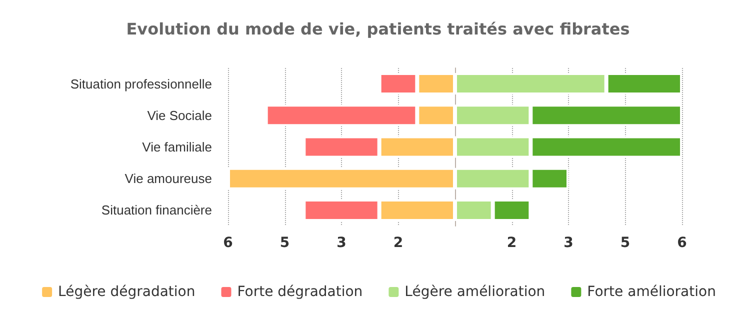  What do you see at coordinates (179, 115) in the screenshot?
I see `y-tick-label: Vie Sociale` at bounding box center [179, 115].